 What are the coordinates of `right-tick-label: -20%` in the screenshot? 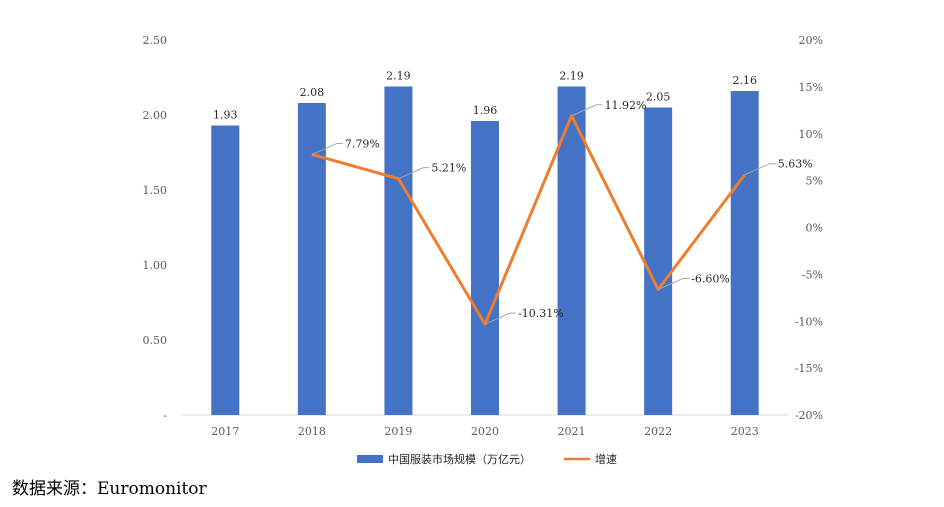 It's located at (809, 415).